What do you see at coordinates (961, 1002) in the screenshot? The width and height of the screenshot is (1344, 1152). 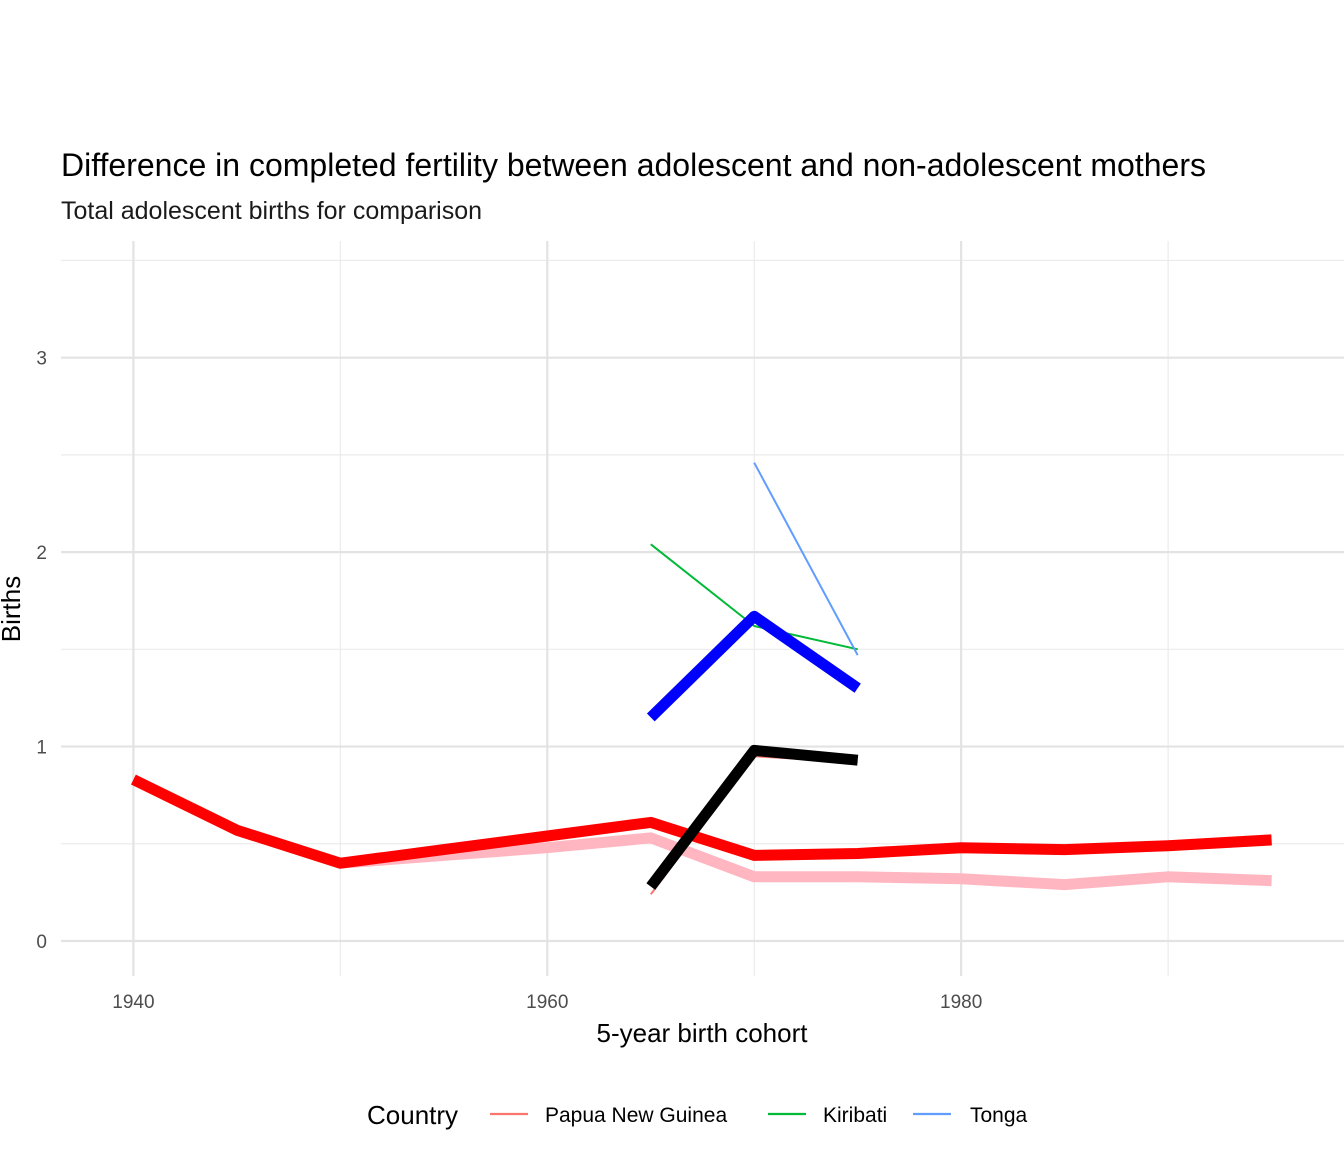 I see `x-tick-label: 1980` at bounding box center [961, 1002].